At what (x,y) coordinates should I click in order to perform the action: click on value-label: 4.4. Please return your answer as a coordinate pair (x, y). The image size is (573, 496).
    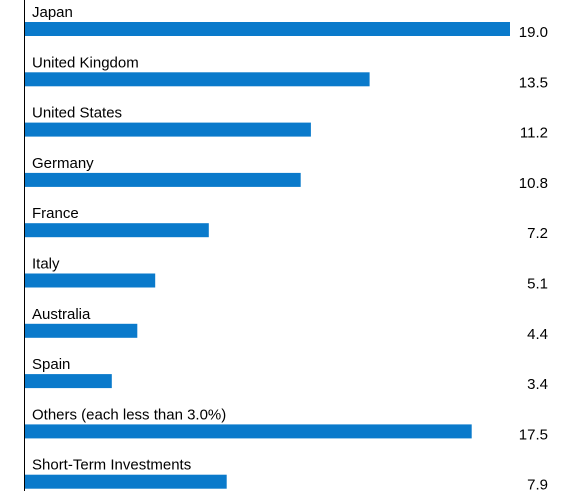
    Looking at the image, I should click on (537, 334).